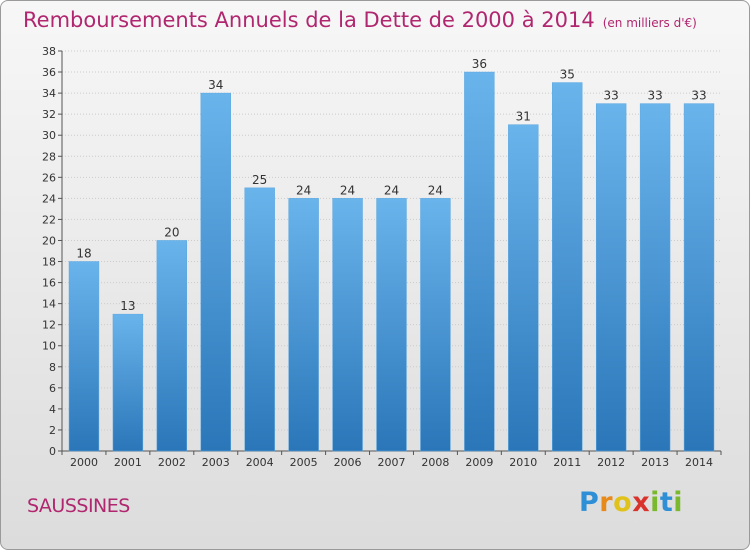 The height and width of the screenshot is (550, 750). Describe the element at coordinates (49, 114) in the screenshot. I see `y-tick-label: 32` at that location.